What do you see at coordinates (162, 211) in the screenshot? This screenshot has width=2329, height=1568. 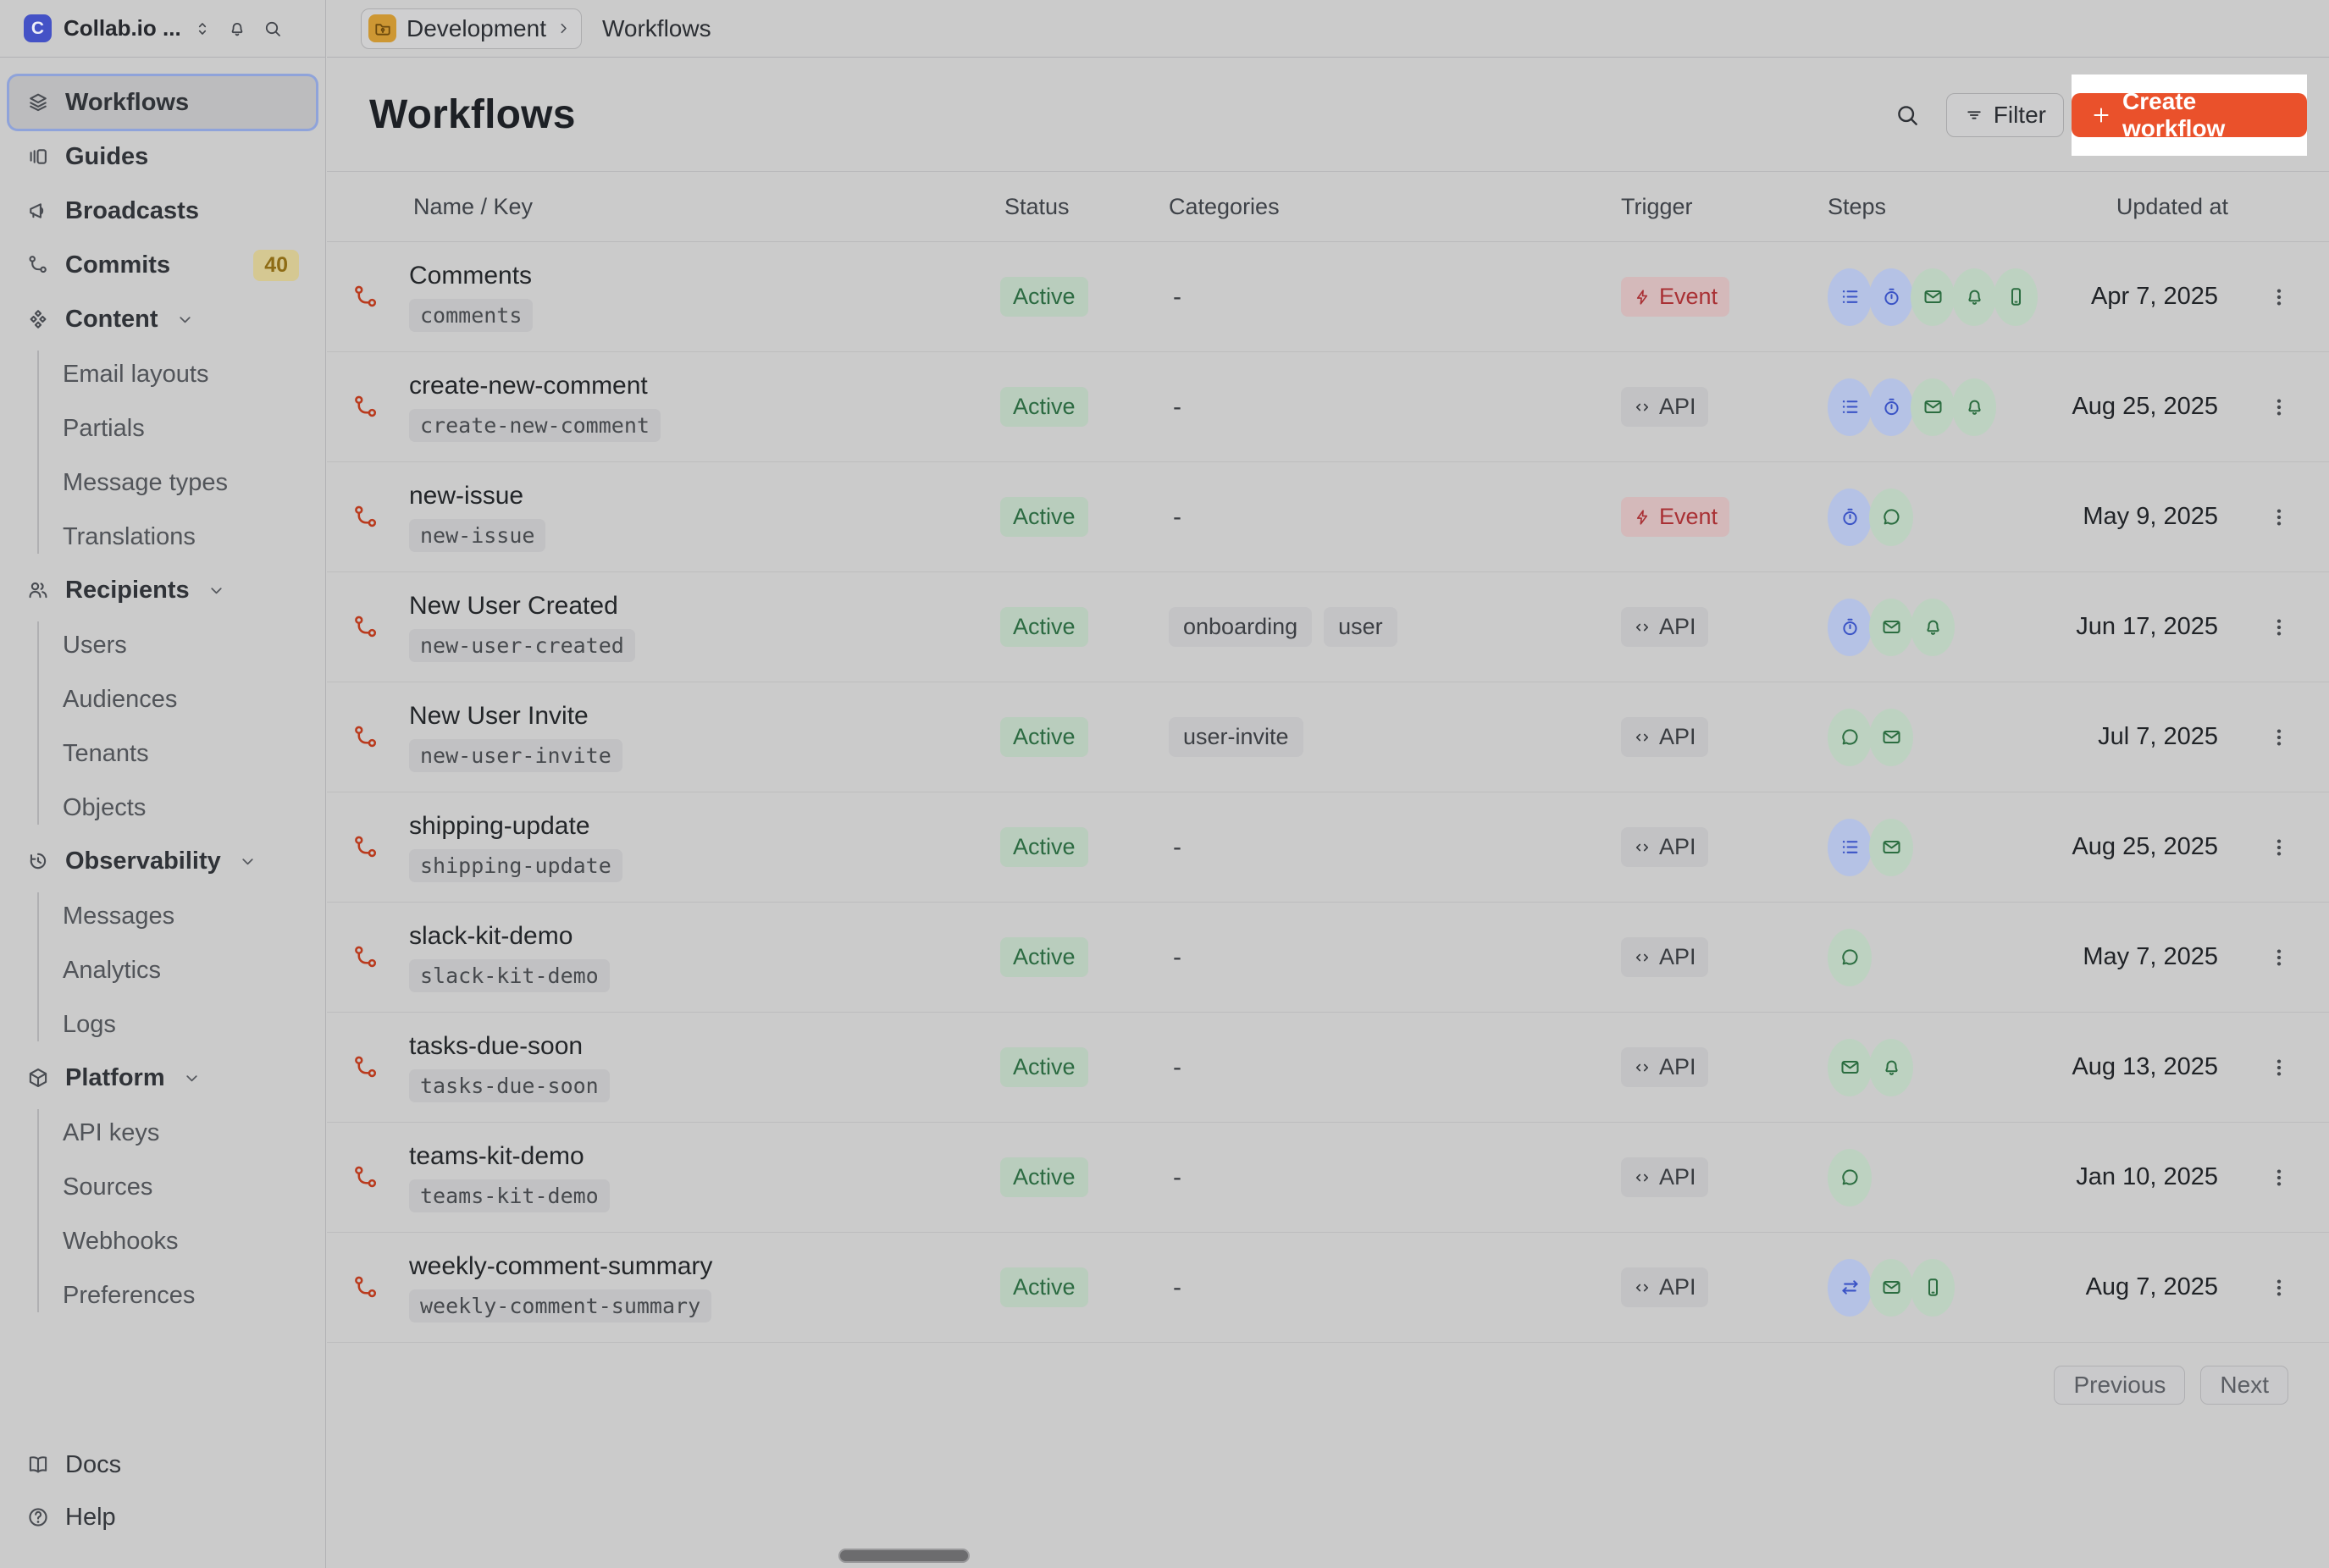 I see `sidebar-item-broadcasts: Broadcasts` at bounding box center [162, 211].